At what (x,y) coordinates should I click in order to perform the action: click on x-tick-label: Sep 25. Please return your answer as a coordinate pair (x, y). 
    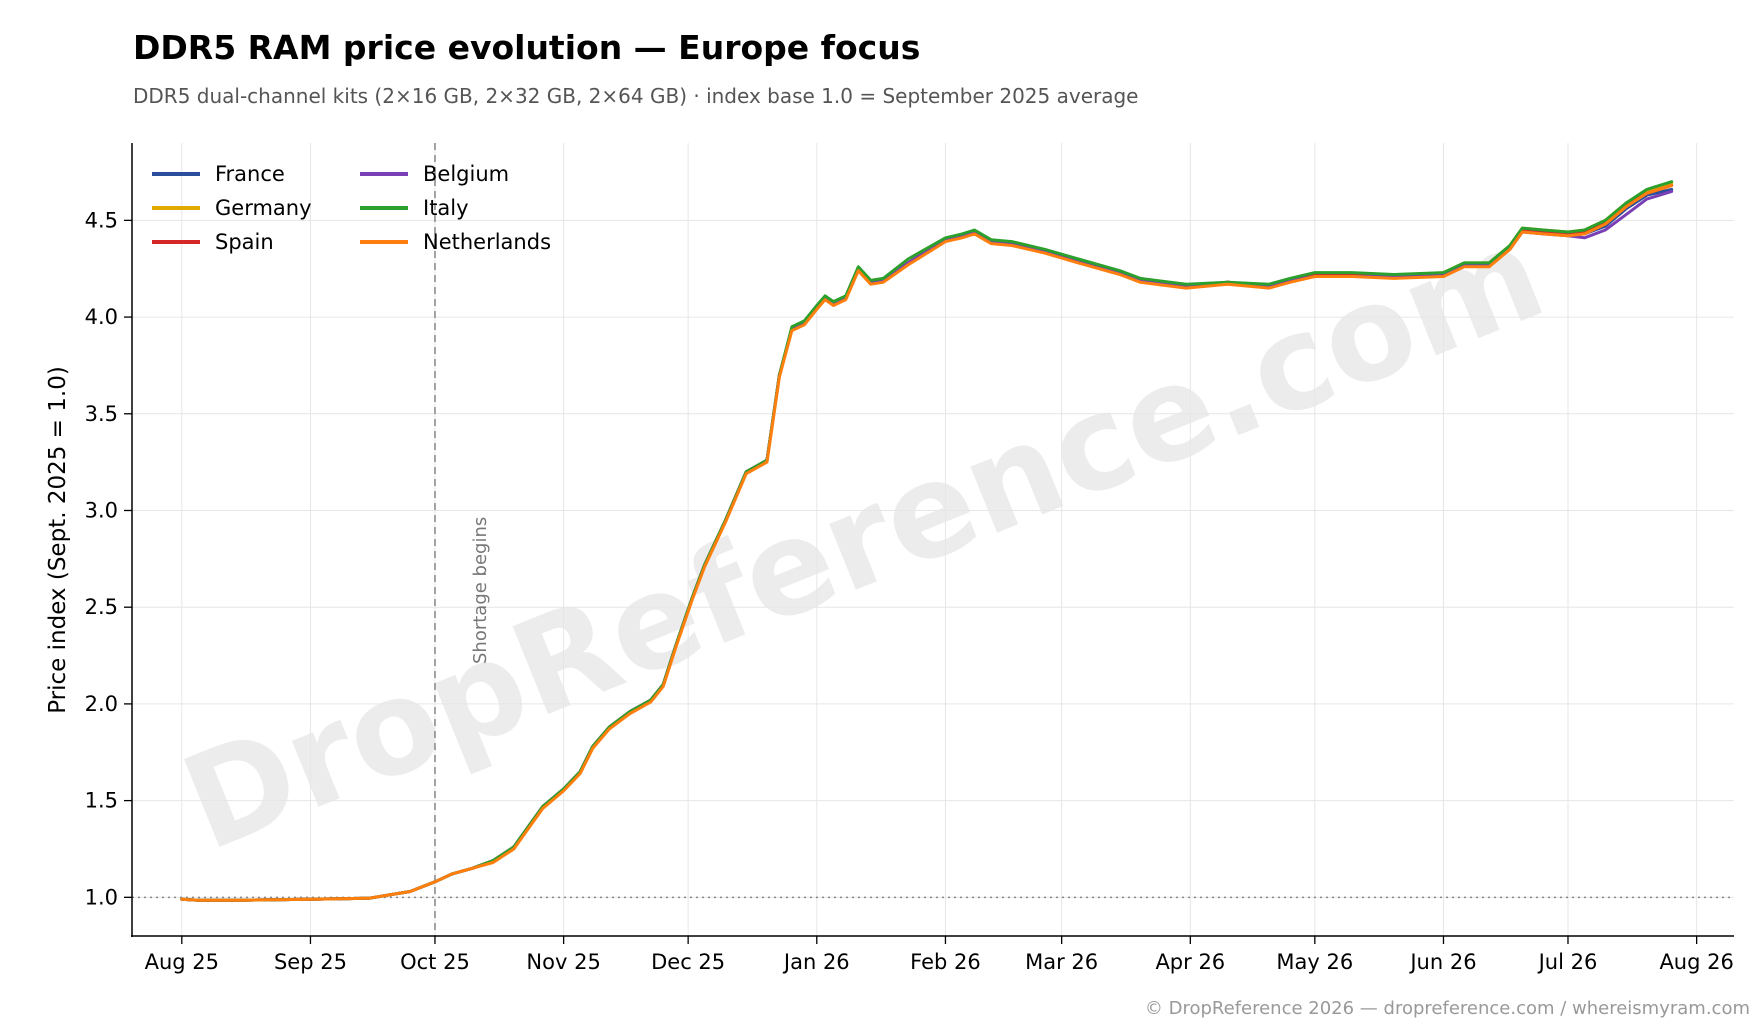
    Looking at the image, I should click on (310, 962).